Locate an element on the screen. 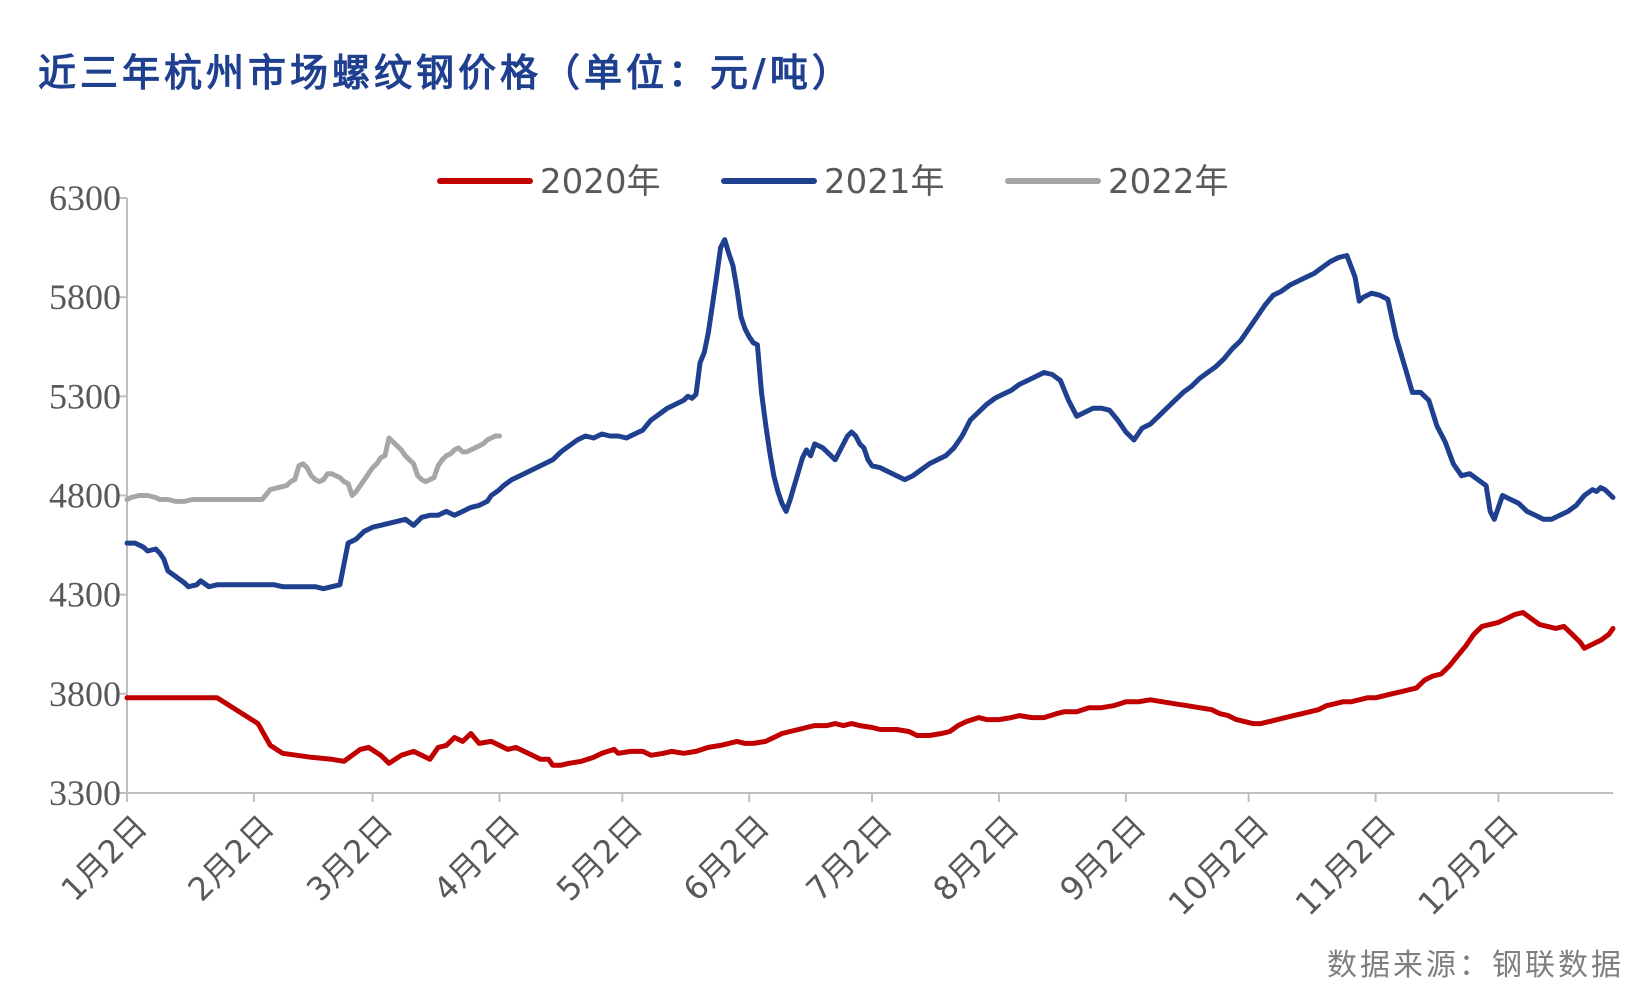 This screenshot has width=1652, height=992. y-tick-label: 4300 is located at coordinates (85, 595).